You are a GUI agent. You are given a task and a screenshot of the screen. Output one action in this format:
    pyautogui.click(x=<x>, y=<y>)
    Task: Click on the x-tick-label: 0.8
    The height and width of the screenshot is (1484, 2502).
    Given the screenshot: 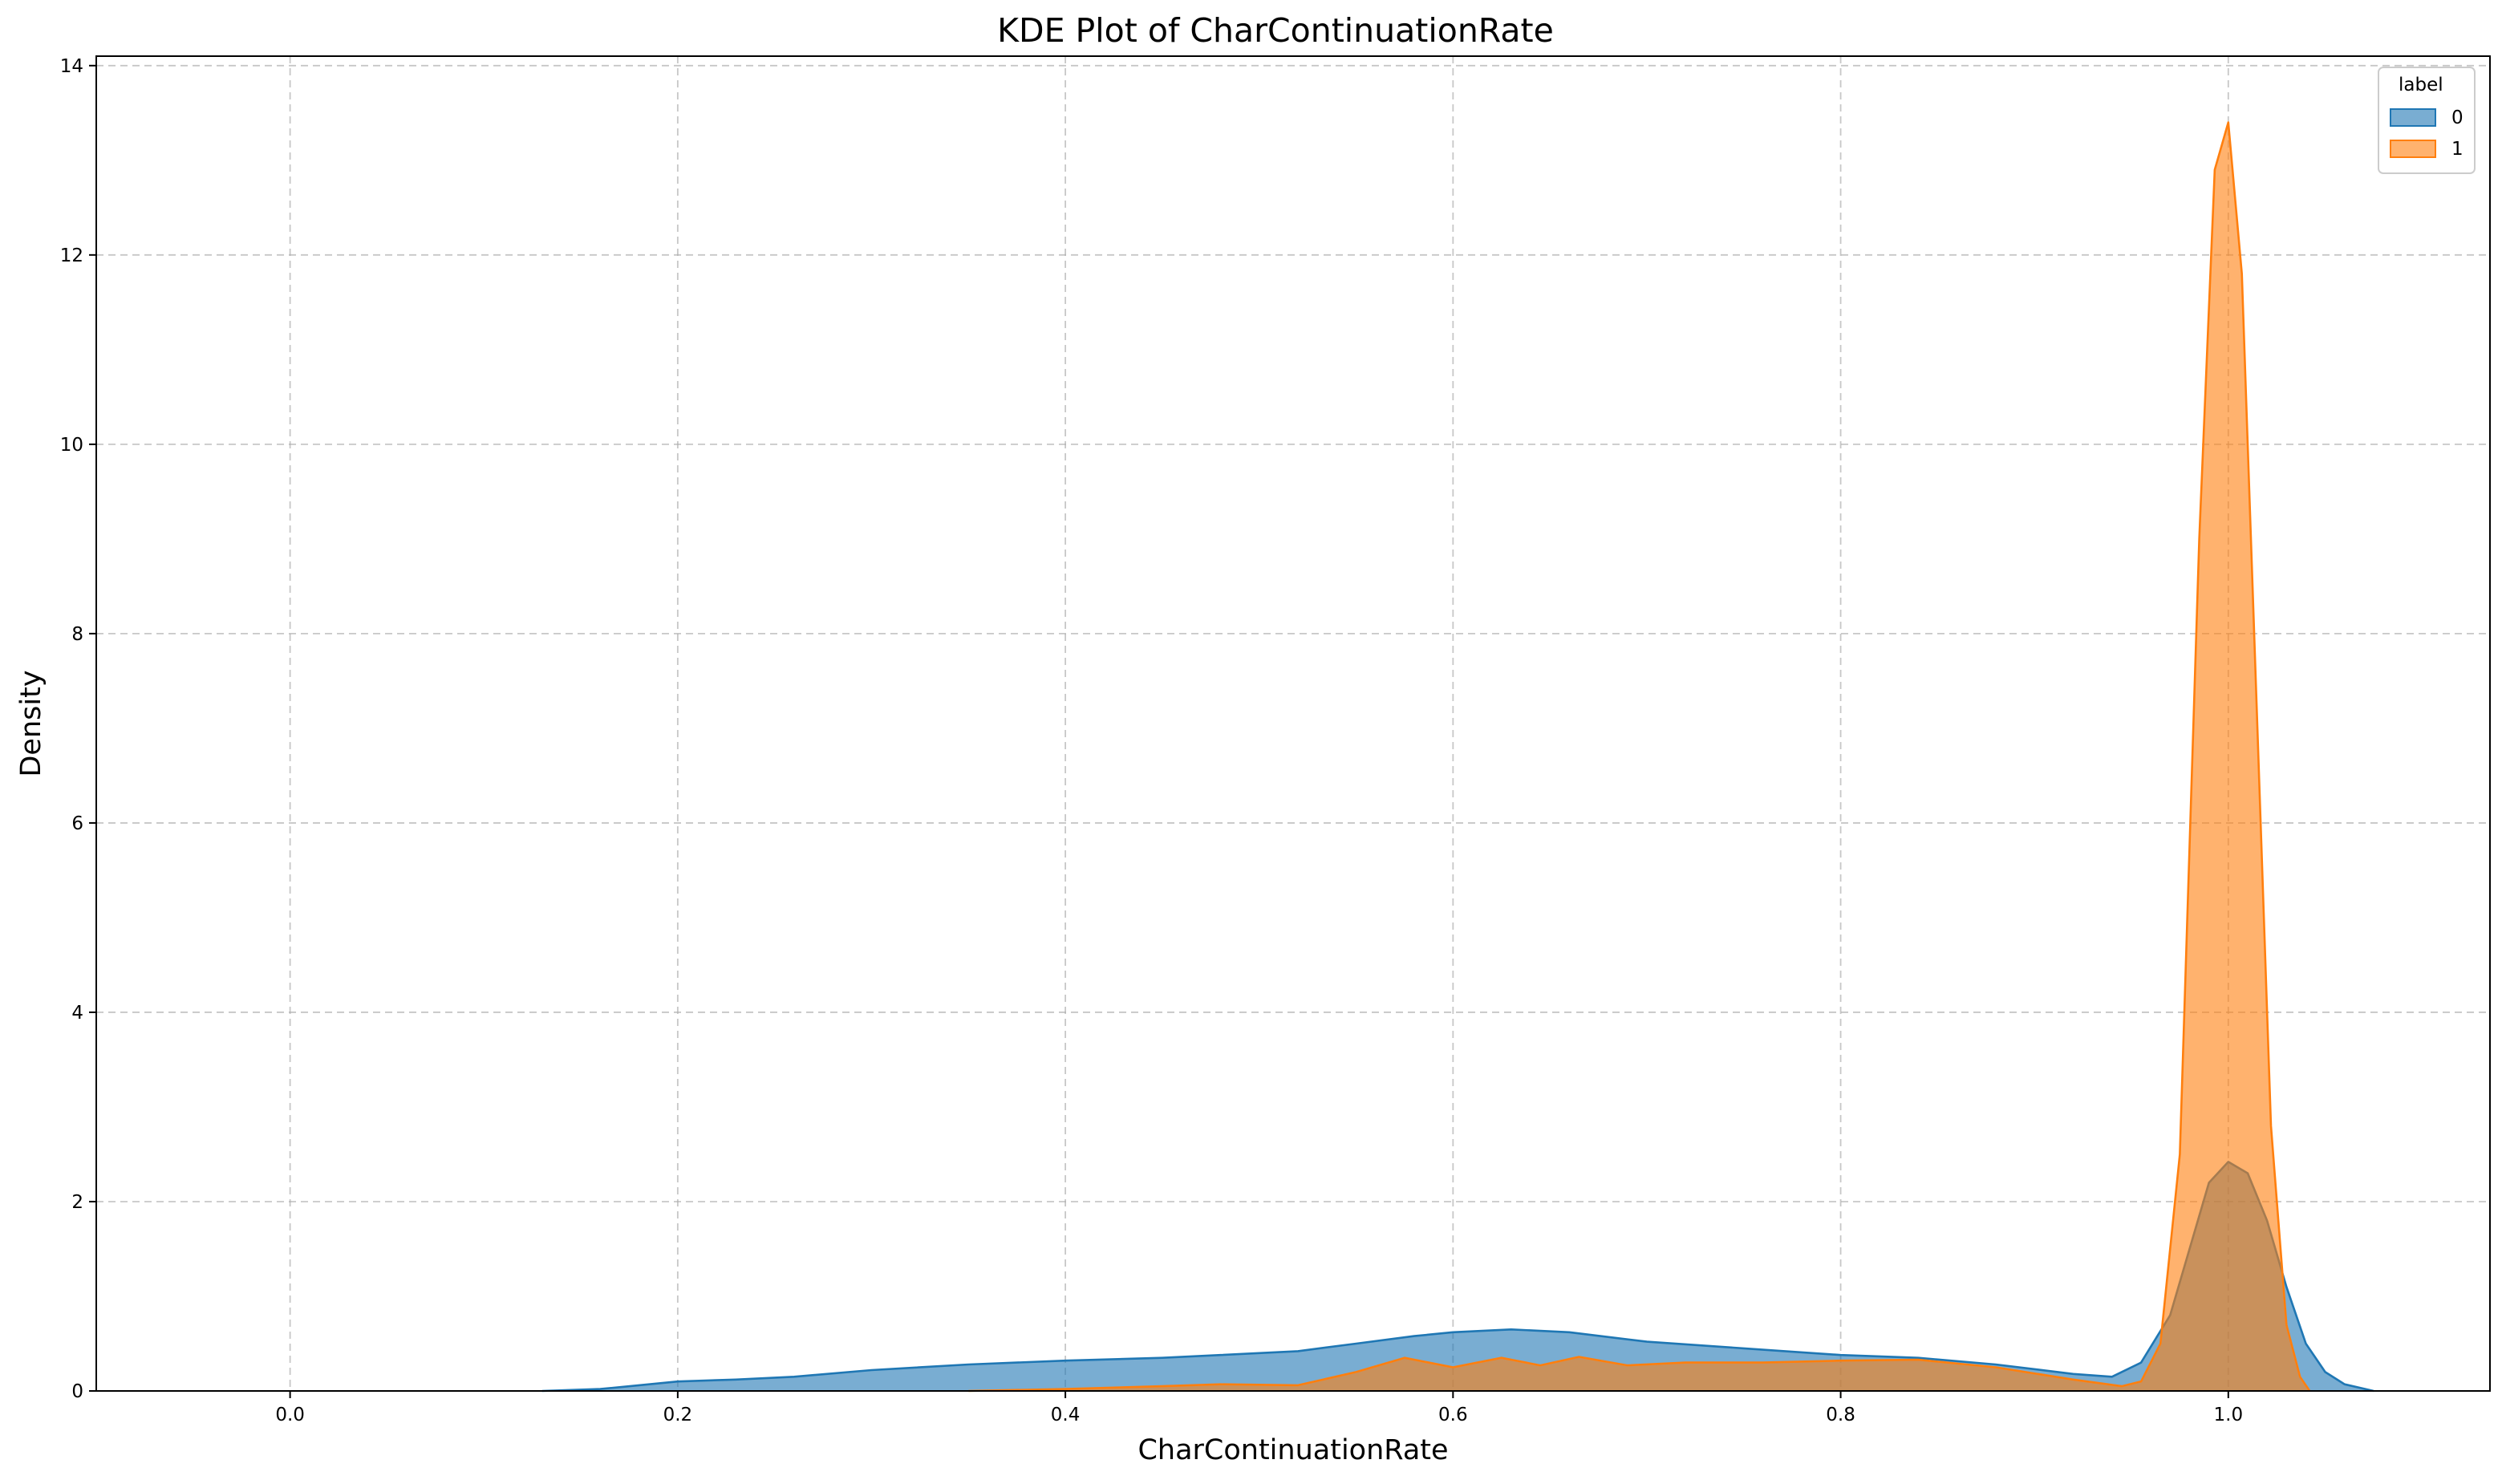 What is the action you would take?
    pyautogui.click(x=1841, y=1415)
    